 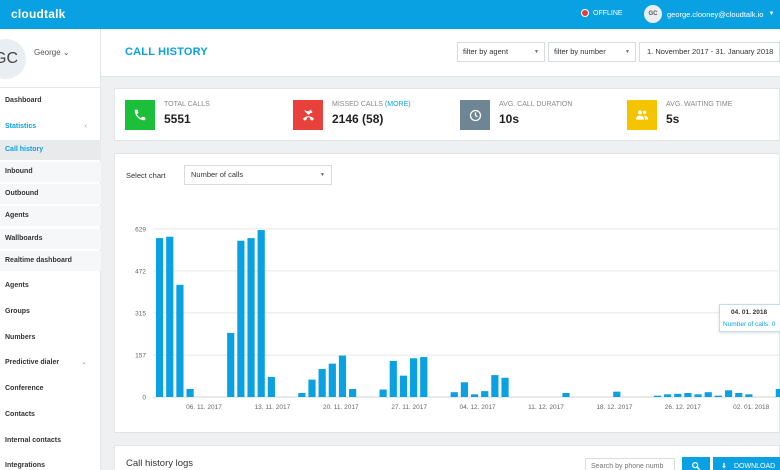 What do you see at coordinates (653, 14) in the screenshot?
I see `user-avatar: GC` at bounding box center [653, 14].